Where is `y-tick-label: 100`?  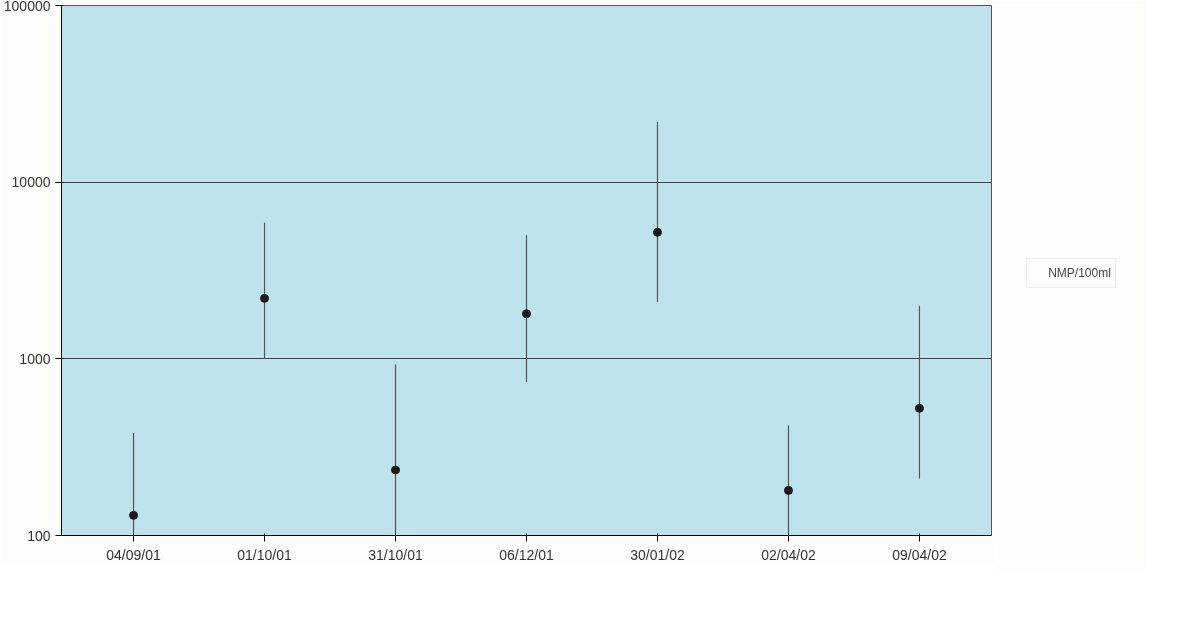 y-tick-label: 100 is located at coordinates (39, 535).